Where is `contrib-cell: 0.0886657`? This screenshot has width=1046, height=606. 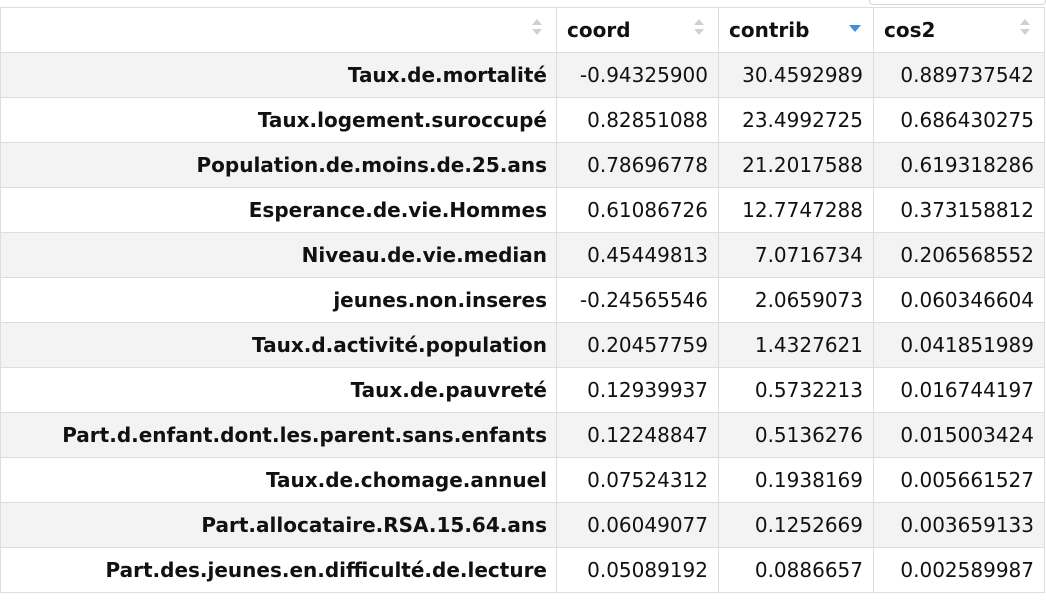 contrib-cell: 0.0886657 is located at coordinates (796, 570).